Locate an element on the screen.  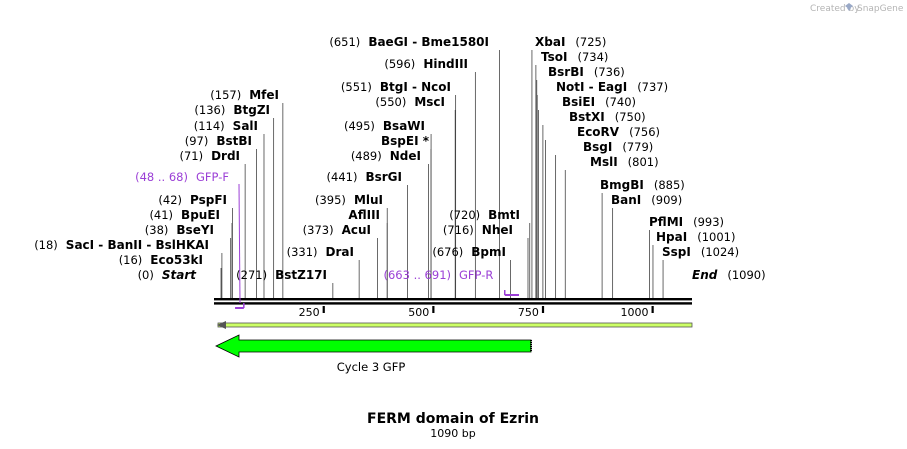
site-name: AflIII is located at coordinates (364, 215).